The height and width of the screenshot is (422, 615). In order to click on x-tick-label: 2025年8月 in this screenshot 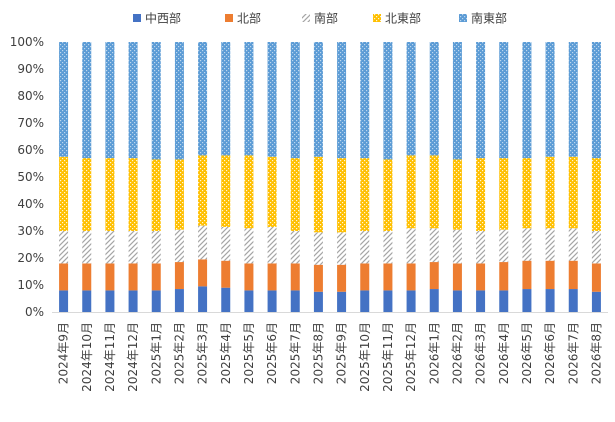, I will do `click(318, 353)`.